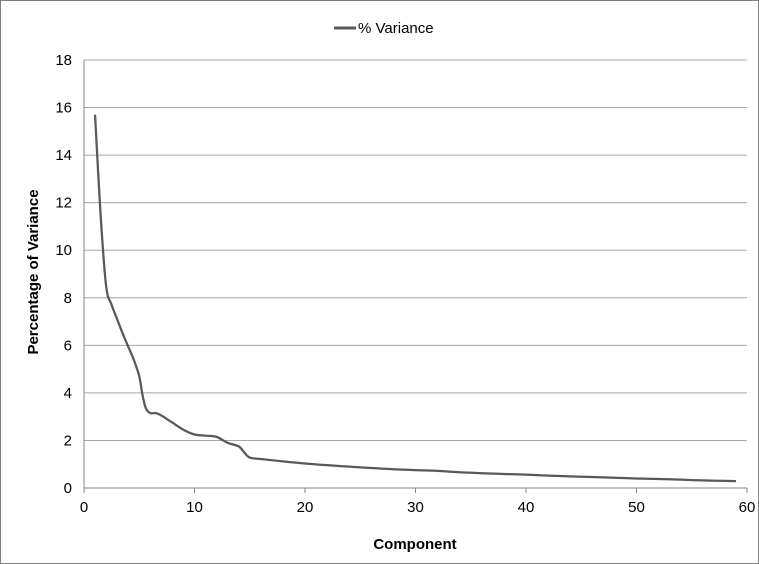 The image size is (759, 564). What do you see at coordinates (396, 28) in the screenshot?
I see `legend-label: % Variance` at bounding box center [396, 28].